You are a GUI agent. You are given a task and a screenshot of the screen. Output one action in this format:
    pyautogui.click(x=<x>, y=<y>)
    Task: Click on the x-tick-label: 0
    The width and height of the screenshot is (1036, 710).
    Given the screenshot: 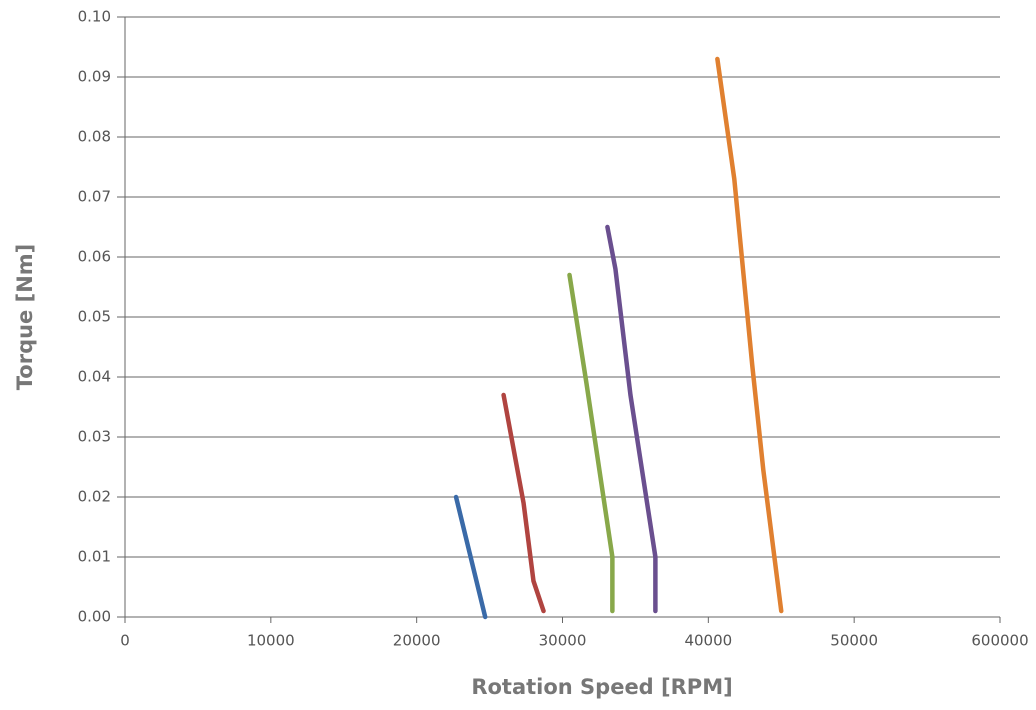 What is the action you would take?
    pyautogui.click(x=125, y=641)
    